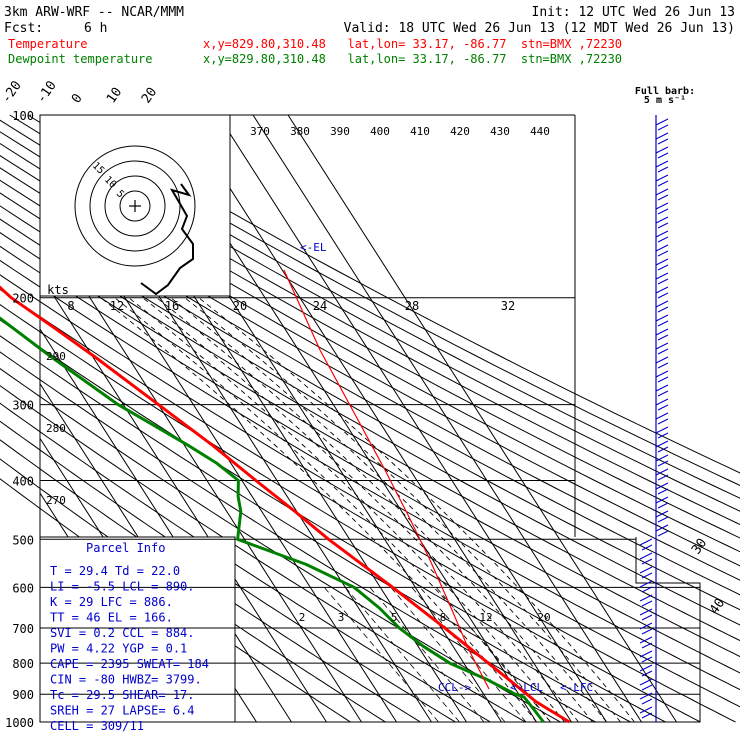 The height and width of the screenshot is (740, 740). Describe the element at coordinates (341, 617) in the screenshot. I see `mixing-ratio-label: 3` at that location.